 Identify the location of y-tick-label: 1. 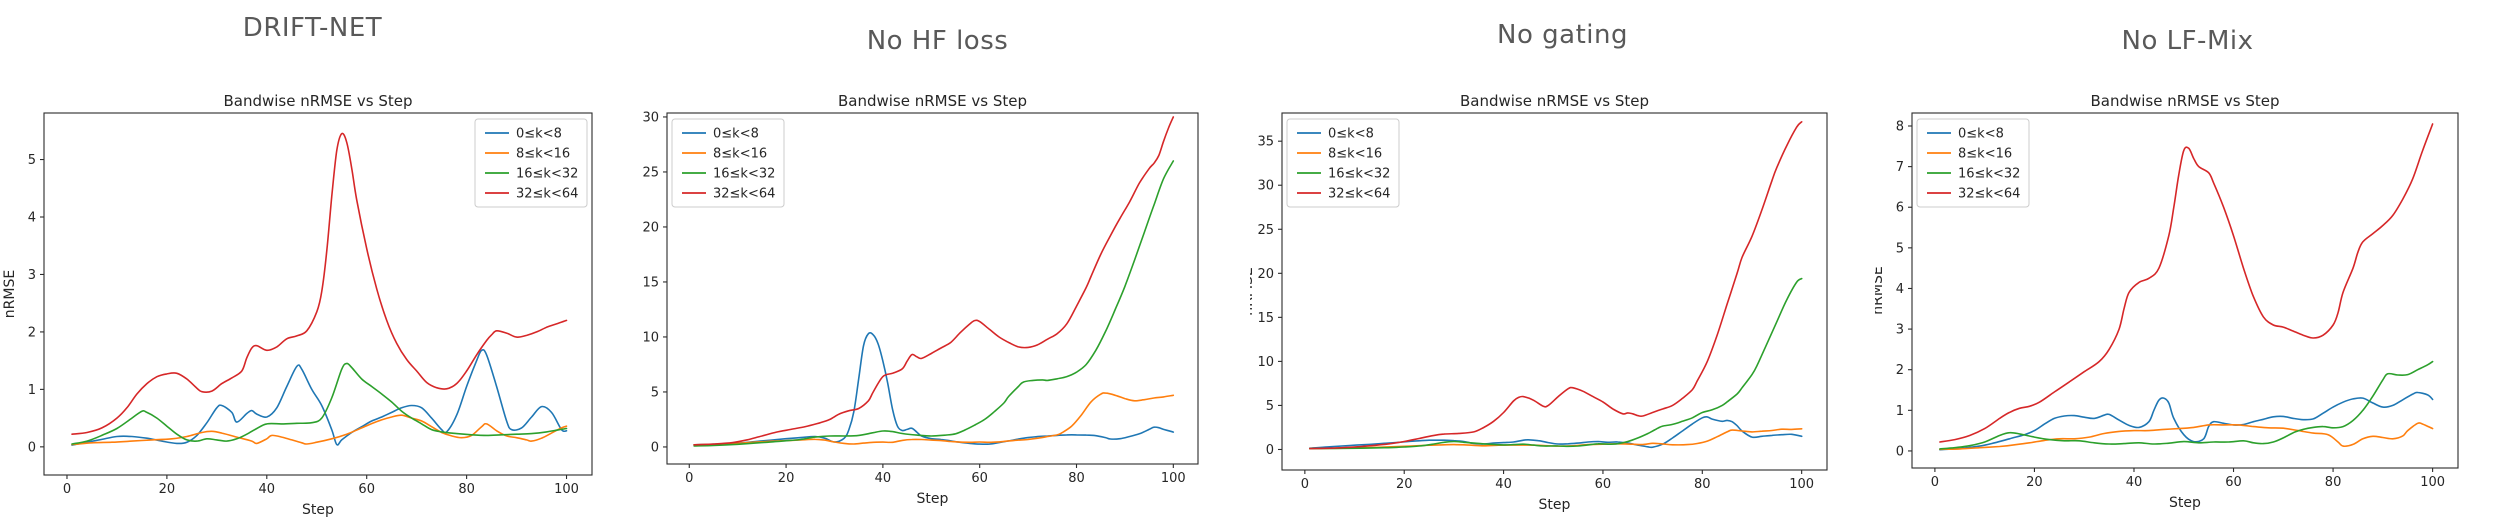
(32, 390).